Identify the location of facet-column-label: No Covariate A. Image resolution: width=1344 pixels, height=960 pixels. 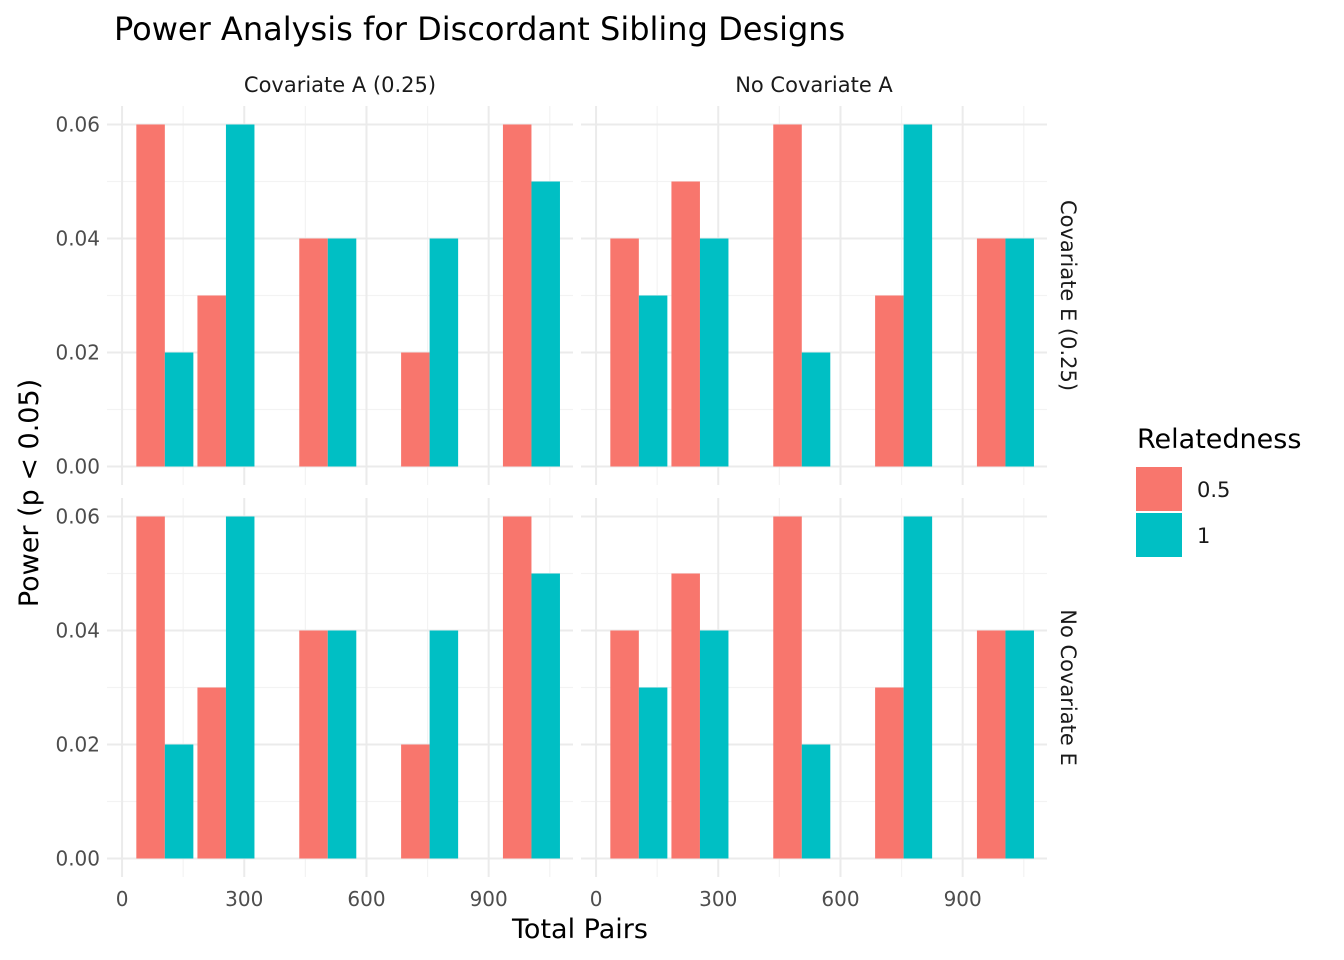
(814, 85).